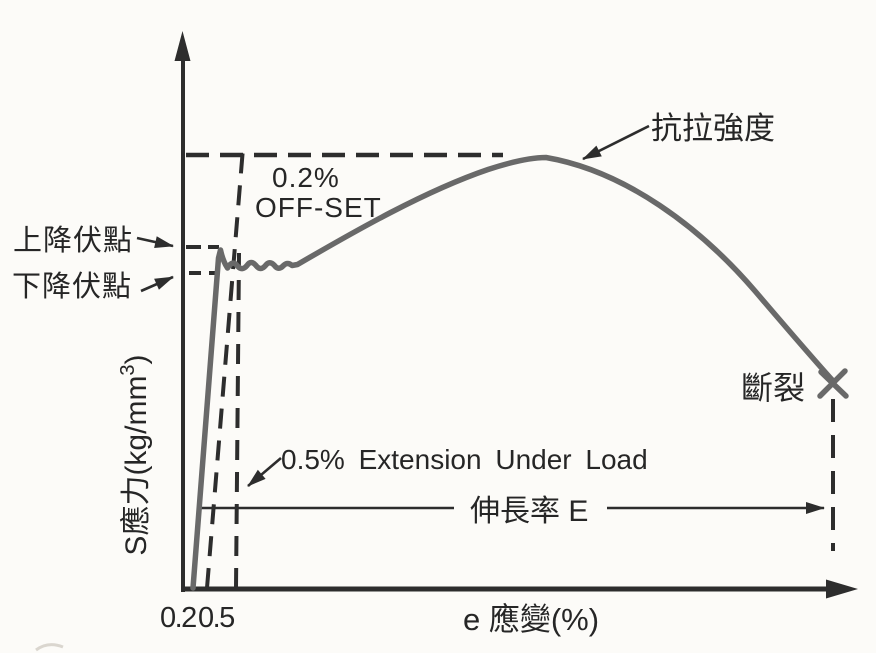  Describe the element at coordinates (616, 142) in the screenshot. I see `tensile-strength-pointer-arrow` at that location.